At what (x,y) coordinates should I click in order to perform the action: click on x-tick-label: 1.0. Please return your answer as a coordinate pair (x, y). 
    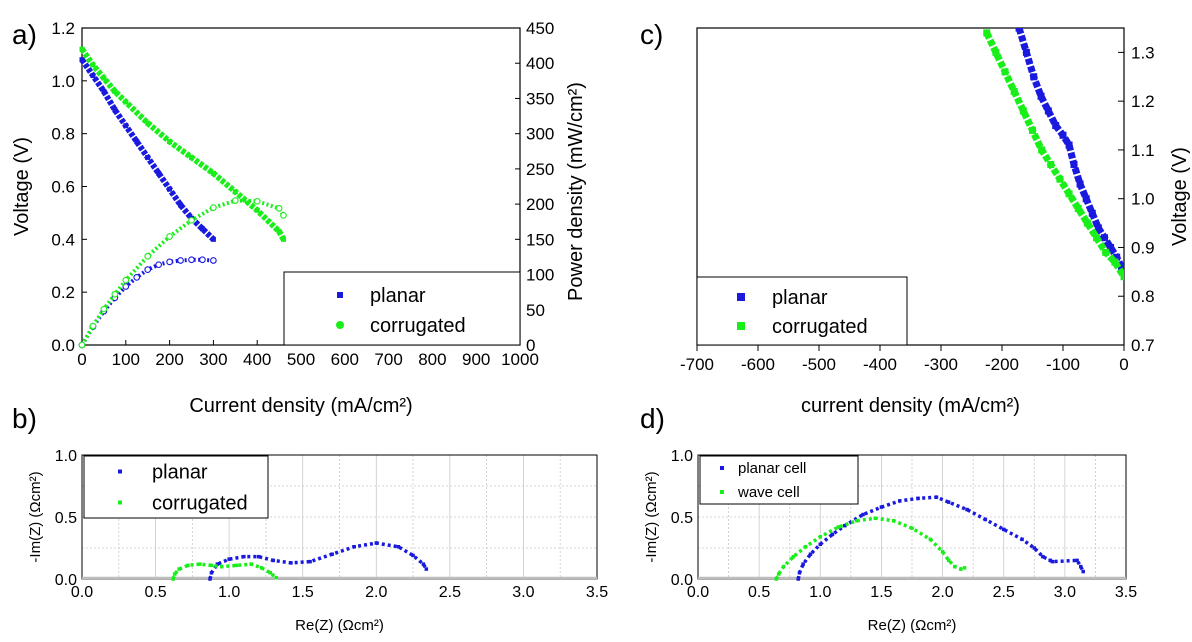
    Looking at the image, I should click on (229, 592).